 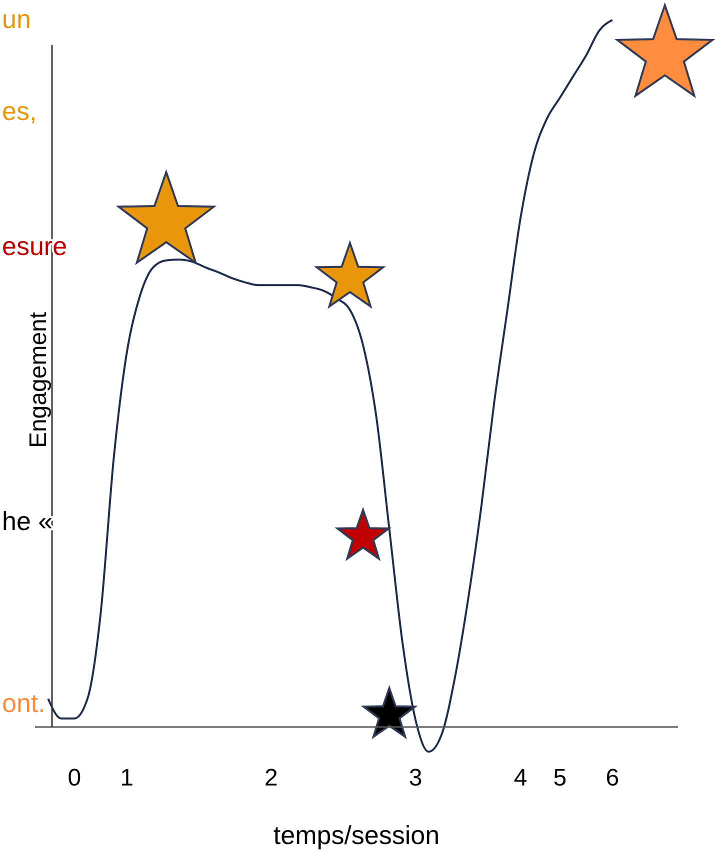 I want to click on x-tick-label: 3, so click(x=415, y=778).